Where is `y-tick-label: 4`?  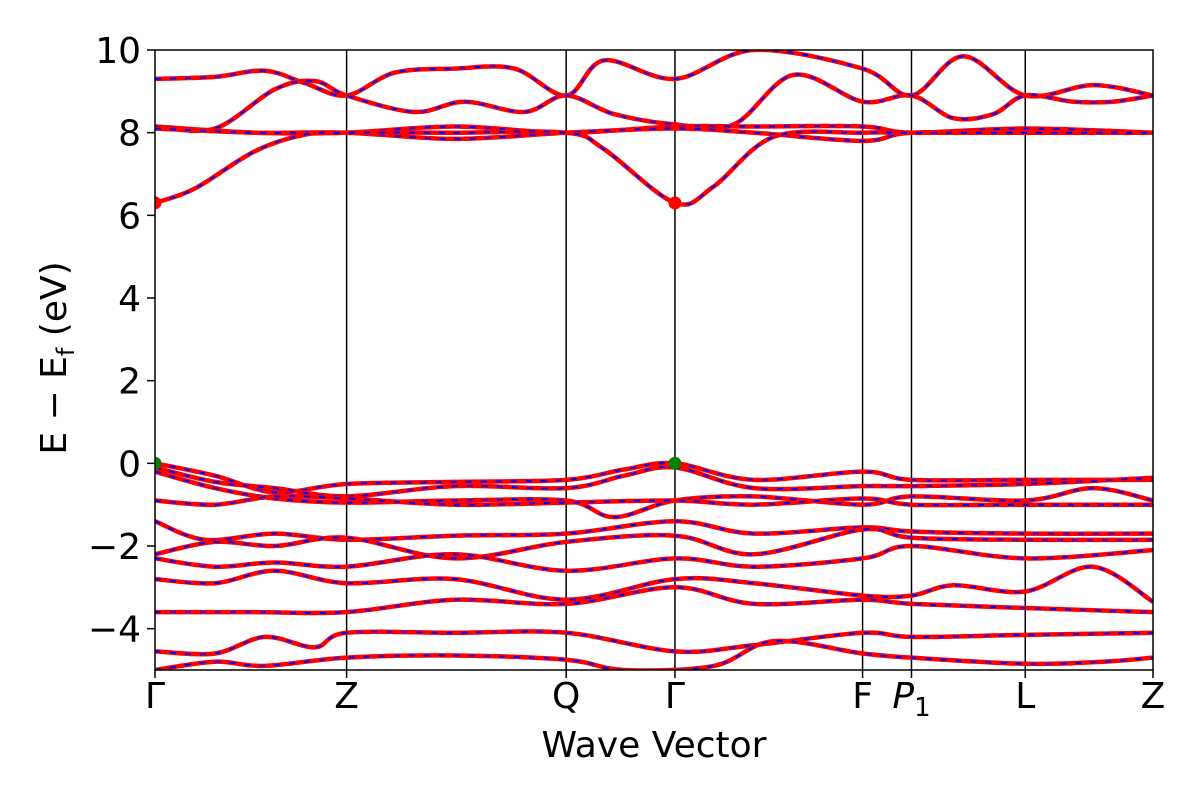
y-tick-label: 4 is located at coordinates (129, 299).